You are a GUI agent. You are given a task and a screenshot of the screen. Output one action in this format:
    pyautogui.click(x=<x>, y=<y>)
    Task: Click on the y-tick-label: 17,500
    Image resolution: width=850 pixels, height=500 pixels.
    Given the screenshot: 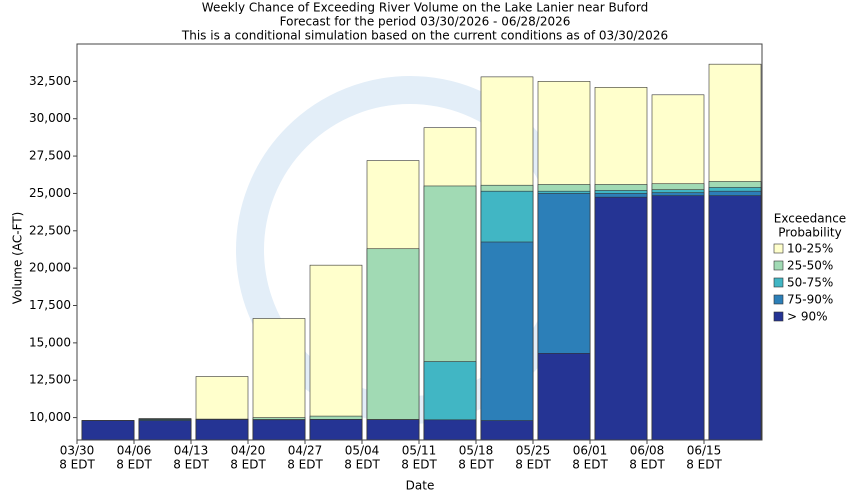 What is the action you would take?
    pyautogui.click(x=50, y=305)
    